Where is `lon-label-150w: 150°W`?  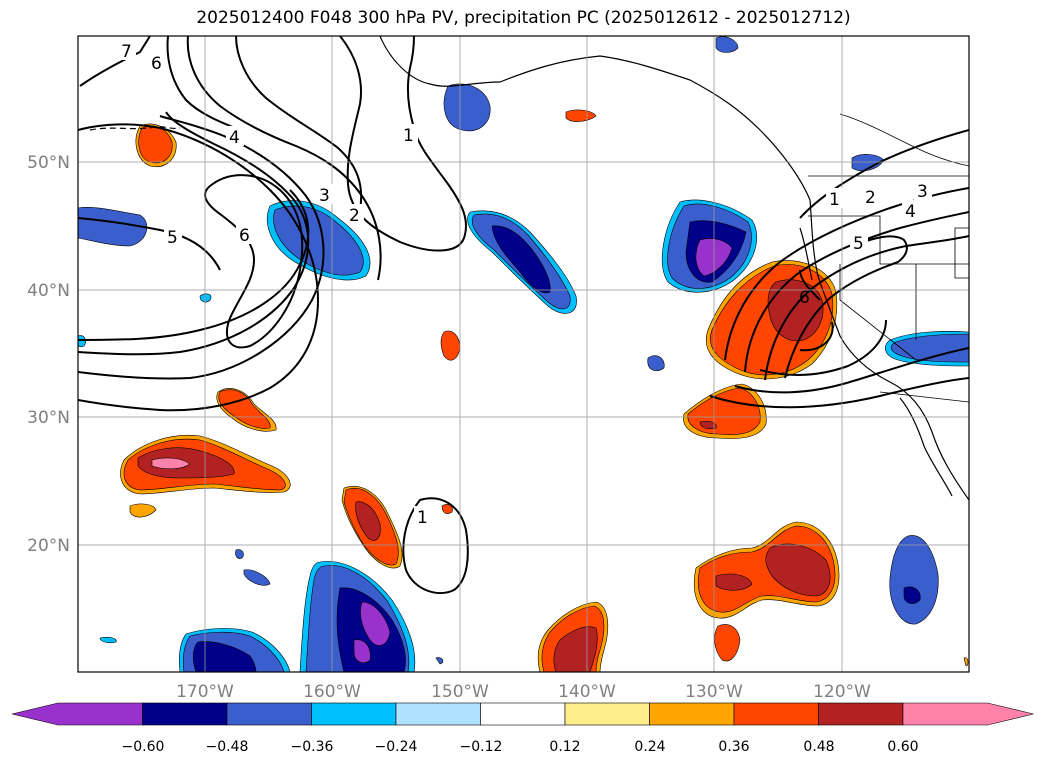 lon-label-150w: 150°W is located at coordinates (460, 692).